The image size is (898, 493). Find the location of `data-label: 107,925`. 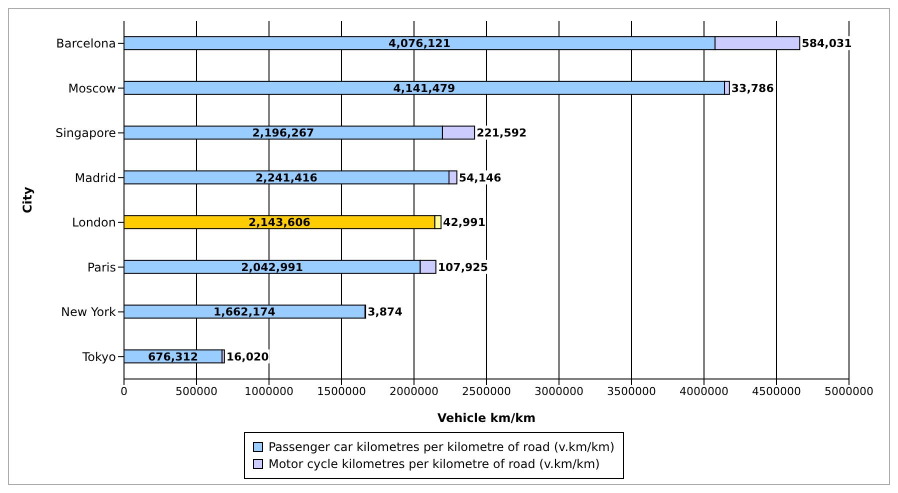

data-label: 107,925 is located at coordinates (463, 267).